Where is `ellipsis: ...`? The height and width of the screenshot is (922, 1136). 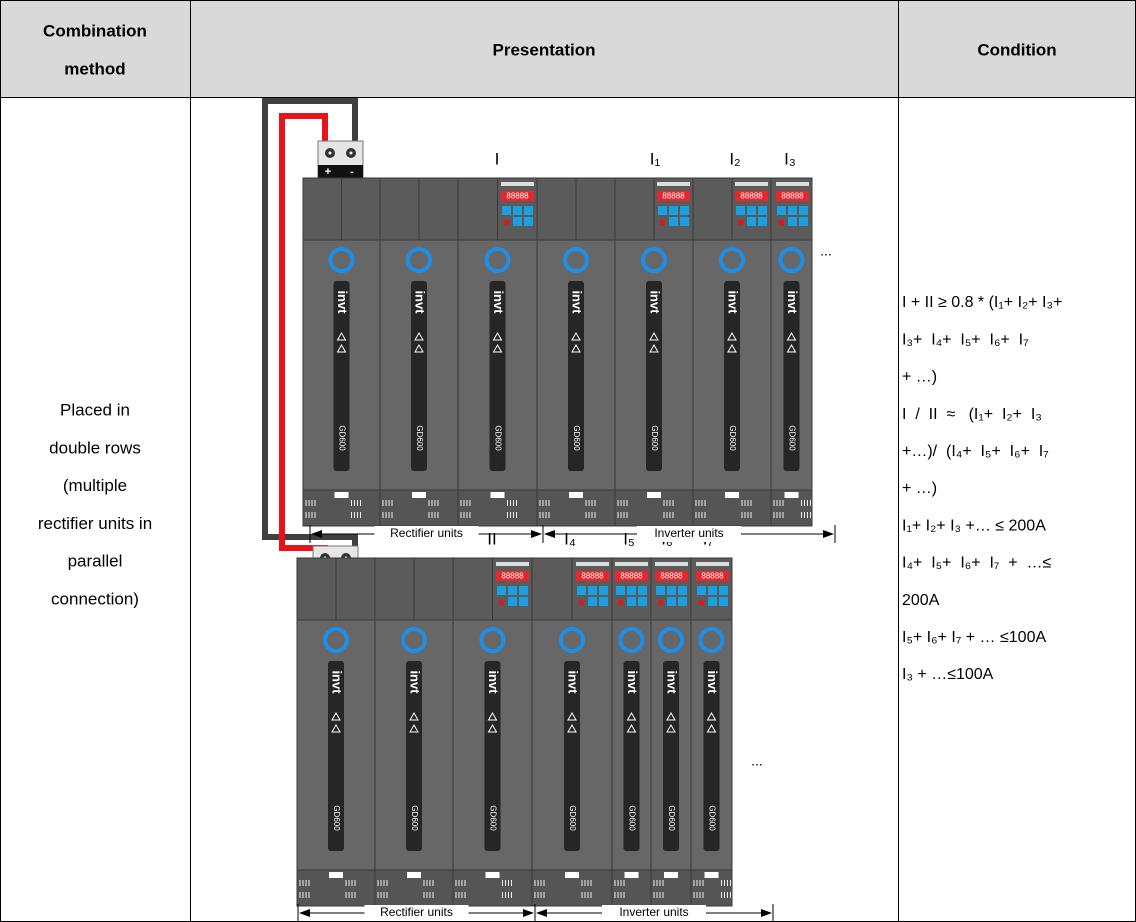
ellipsis: ... is located at coordinates (826, 251).